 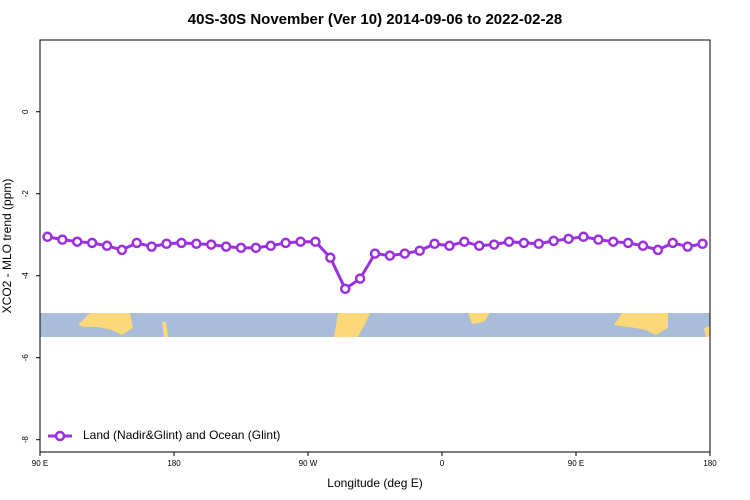 I want to click on series-line, so click(x=375, y=263).